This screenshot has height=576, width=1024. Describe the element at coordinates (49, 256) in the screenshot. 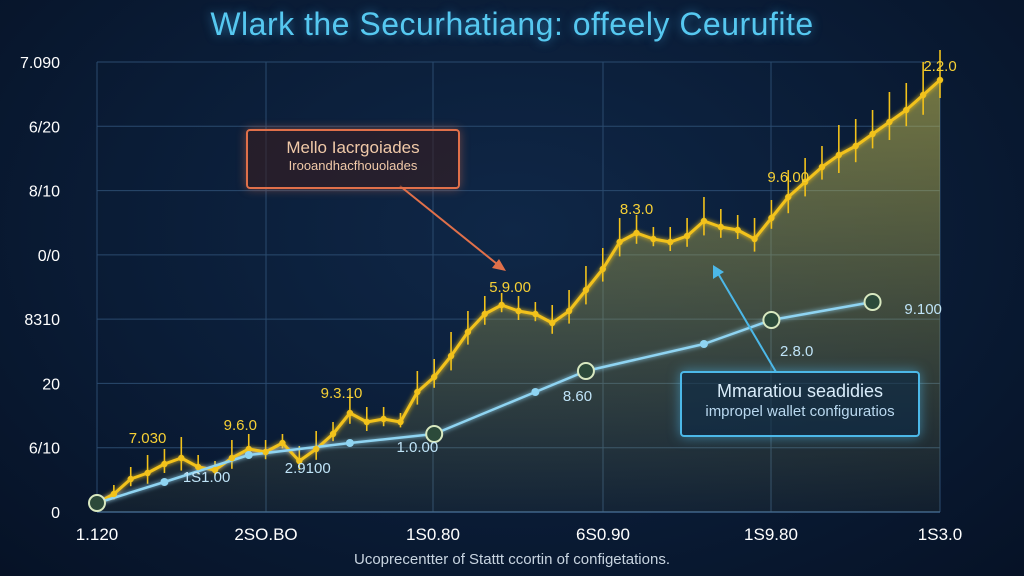

I see `y-tick-label: 0/0` at that location.